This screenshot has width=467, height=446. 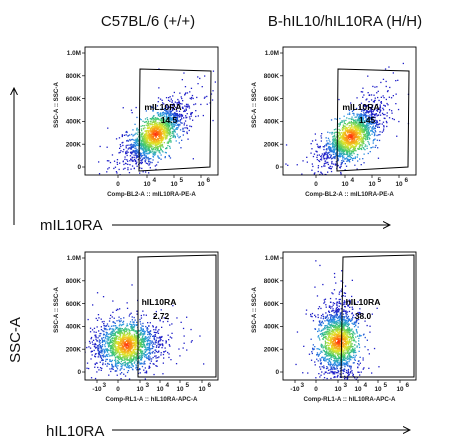 I want to click on y-axis-title: SSC-A :: SSC-A, so click(x=56, y=105).